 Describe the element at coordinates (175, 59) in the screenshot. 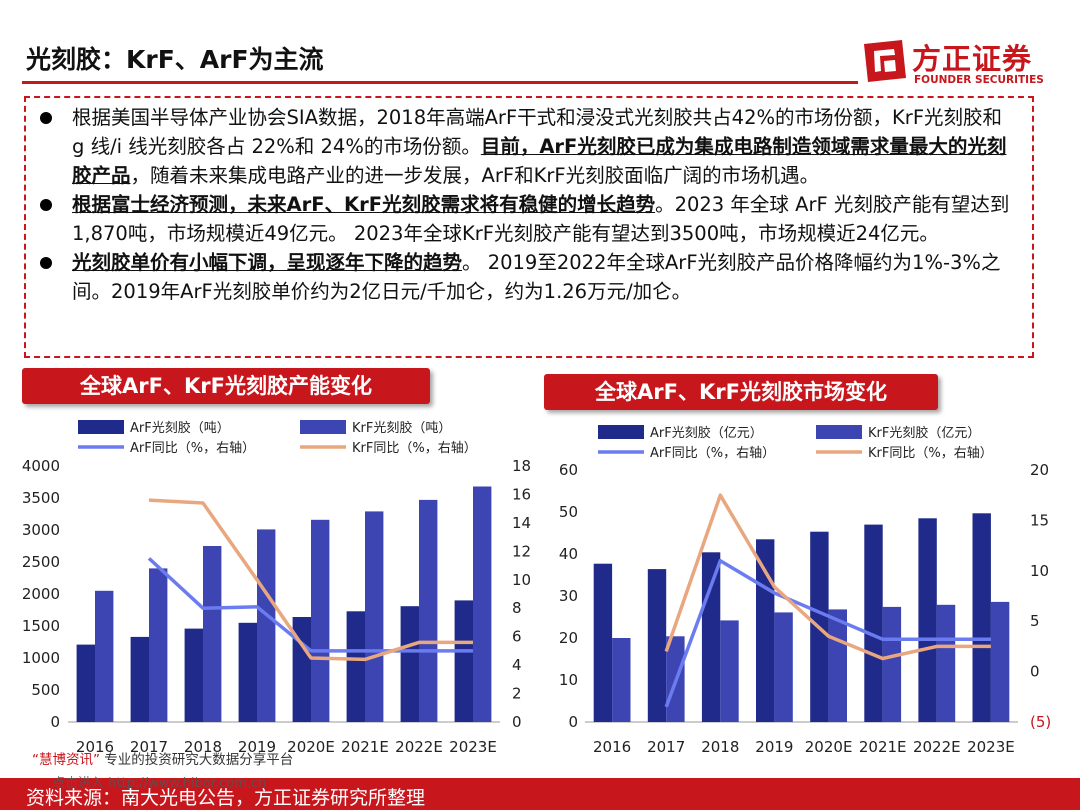

I see `page-title: 光刻胶：KrF、ArF为主流` at that location.